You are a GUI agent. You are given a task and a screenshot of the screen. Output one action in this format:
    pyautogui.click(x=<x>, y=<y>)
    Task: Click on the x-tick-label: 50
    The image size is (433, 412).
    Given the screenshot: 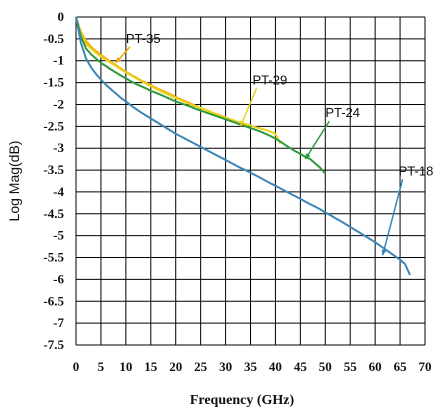 What is the action you would take?
    pyautogui.click(x=325, y=366)
    